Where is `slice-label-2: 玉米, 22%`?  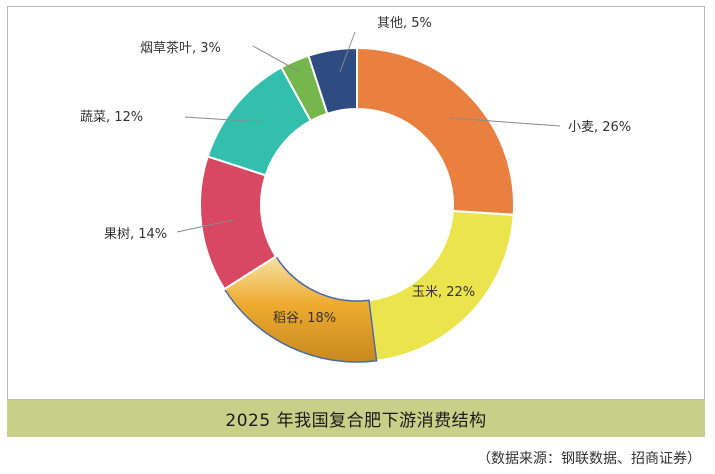 slice-label-2: 玉米, 22% is located at coordinates (443, 292).